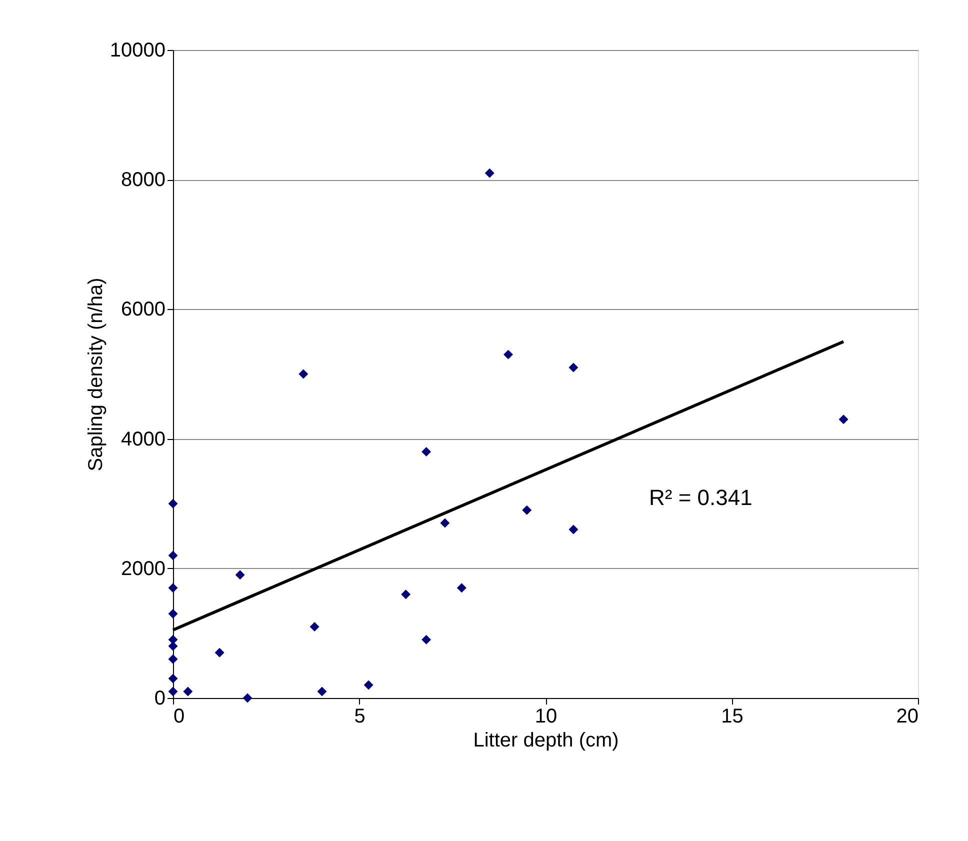  What do you see at coordinates (360, 717) in the screenshot?
I see `x-tick-label: 5` at bounding box center [360, 717].